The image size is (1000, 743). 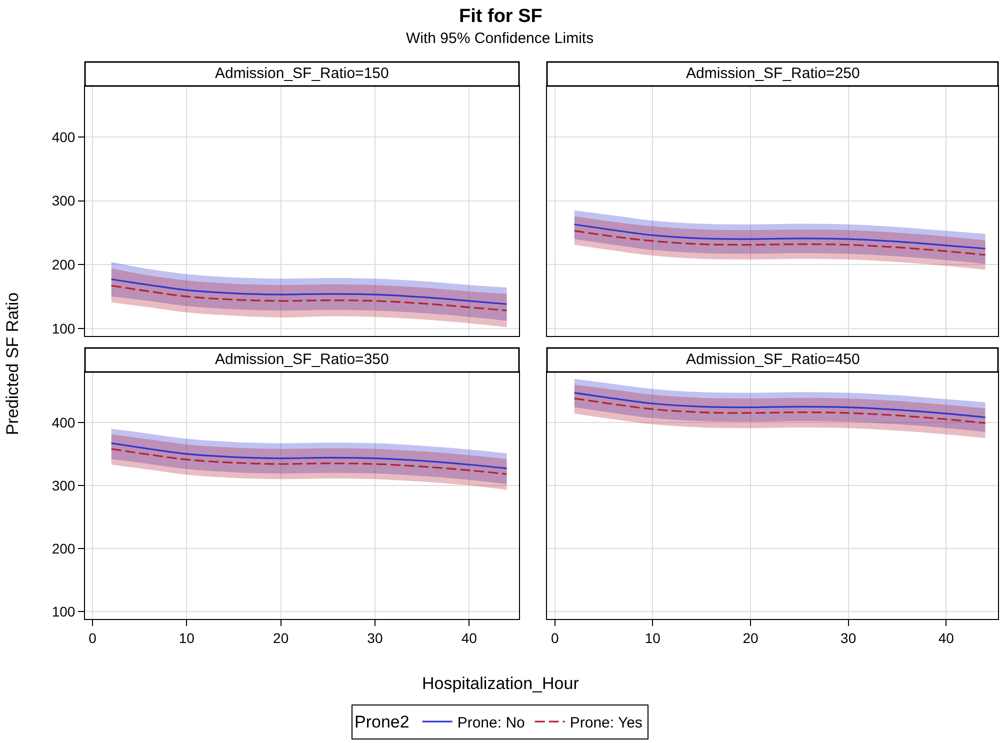 What do you see at coordinates (302, 73) in the screenshot?
I see `chart-title: Admission_SF_Ratio=150` at bounding box center [302, 73].